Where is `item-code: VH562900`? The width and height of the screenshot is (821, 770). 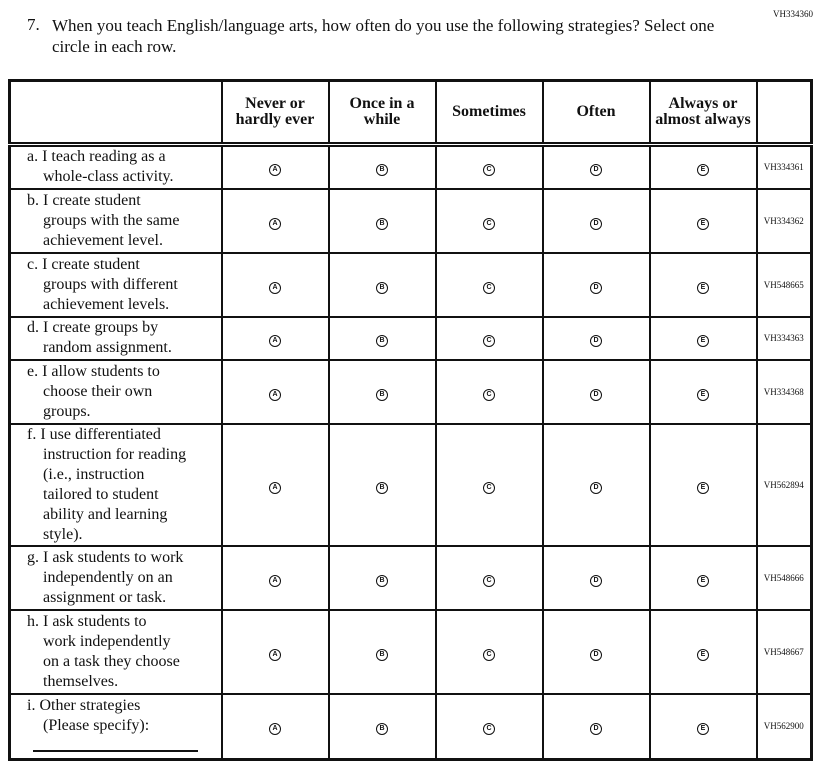
item-code: VH562900 is located at coordinates (784, 726).